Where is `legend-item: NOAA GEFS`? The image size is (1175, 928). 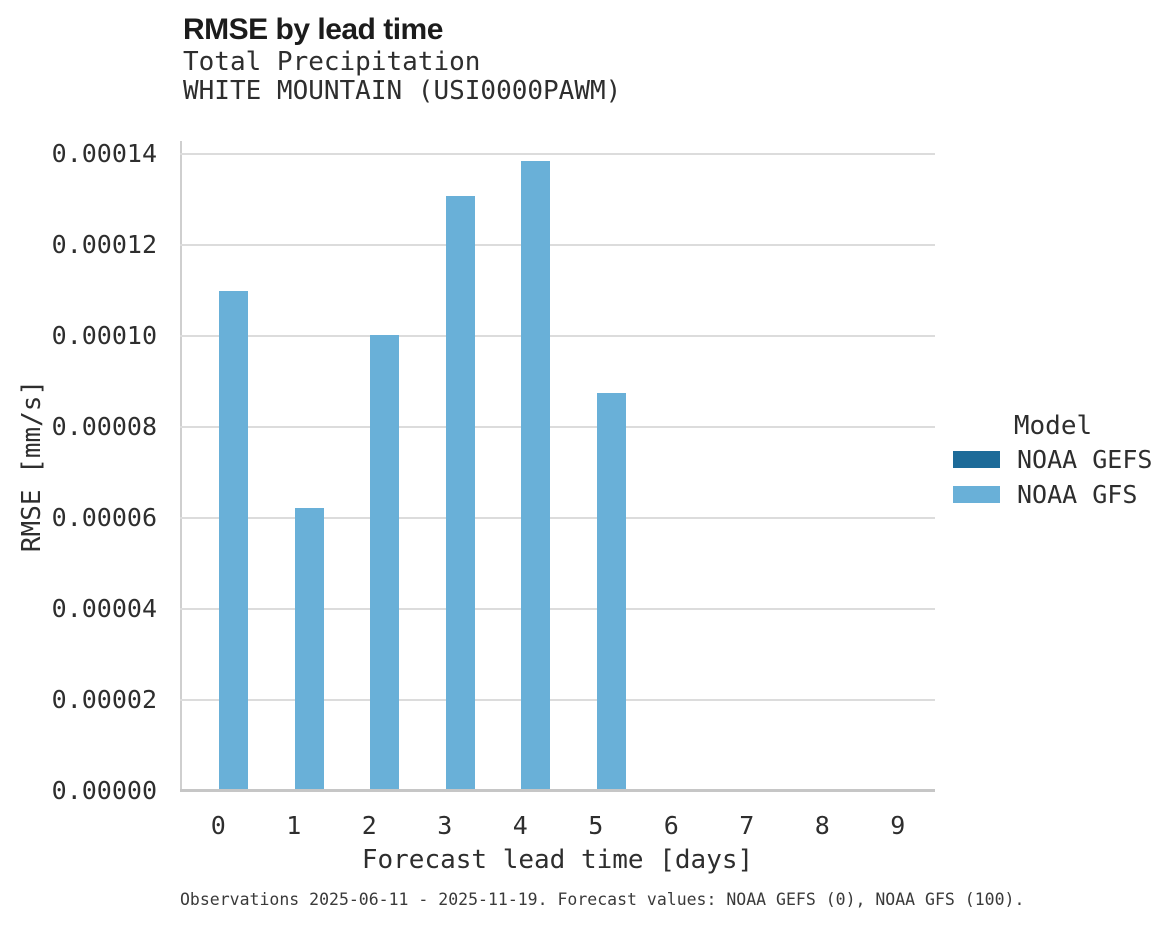 legend-item: NOAA GEFS is located at coordinates (1058, 459).